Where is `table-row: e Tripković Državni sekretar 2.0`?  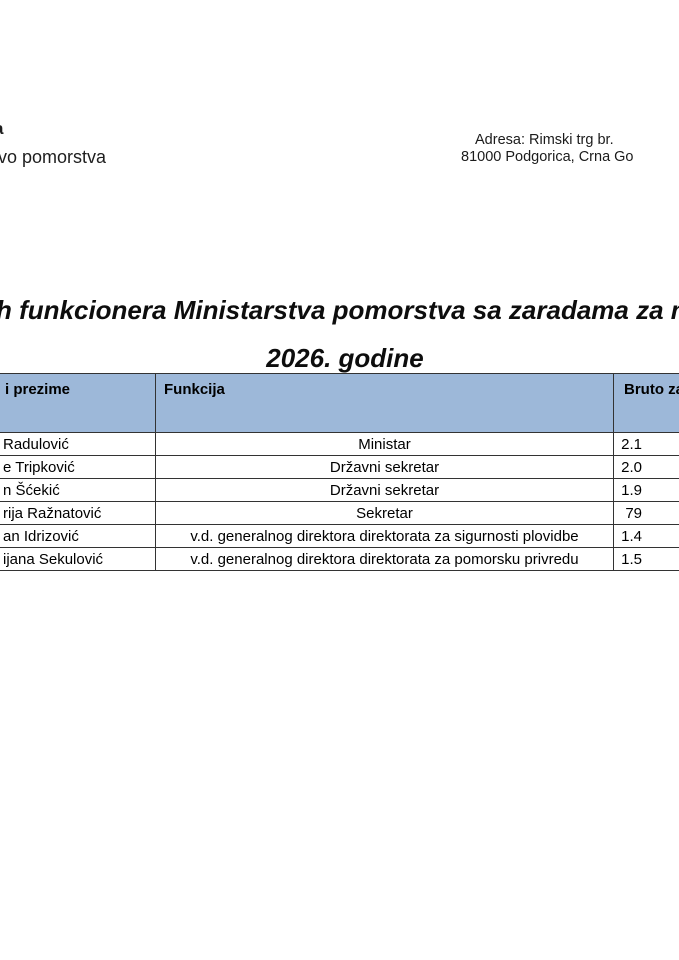 table-row: e Tripković Državni sekretar 2.0 is located at coordinates (339, 467).